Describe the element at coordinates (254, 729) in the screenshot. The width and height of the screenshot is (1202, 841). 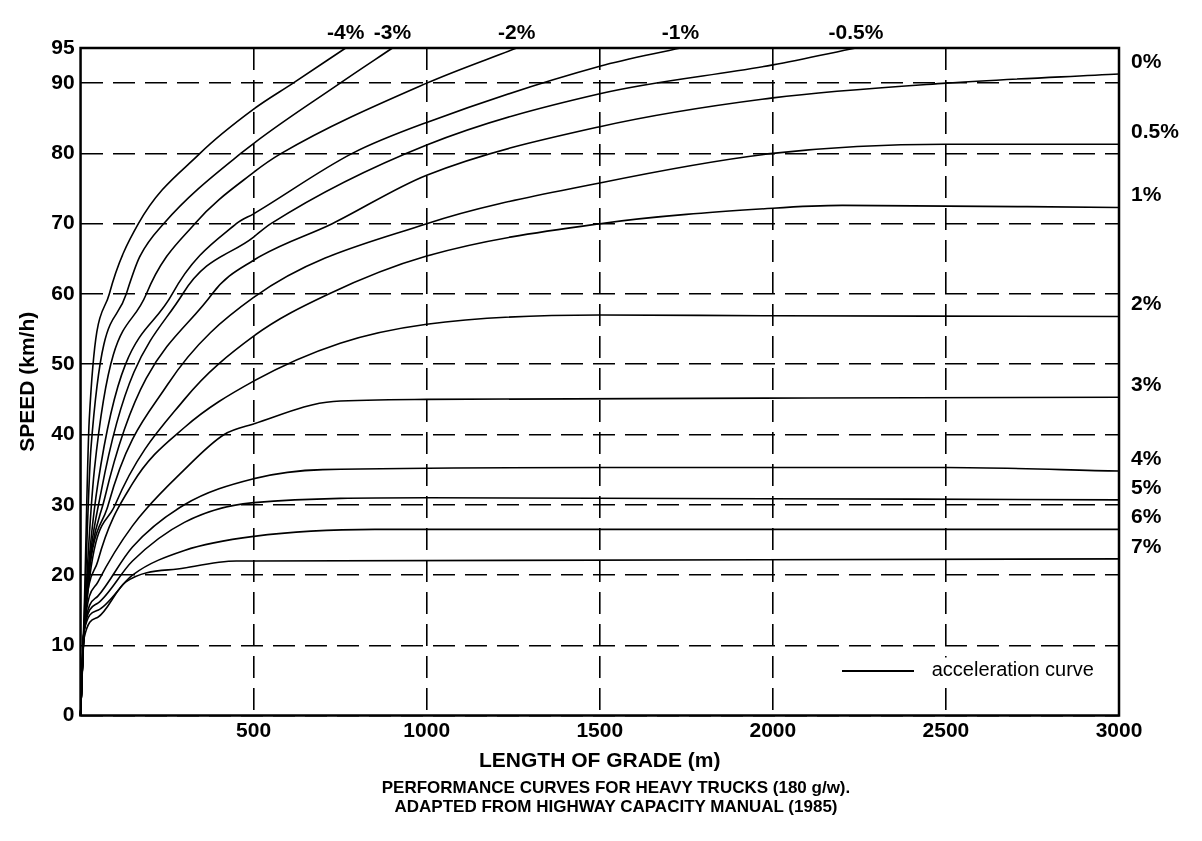
I see `x-tick-label: 500` at that location.